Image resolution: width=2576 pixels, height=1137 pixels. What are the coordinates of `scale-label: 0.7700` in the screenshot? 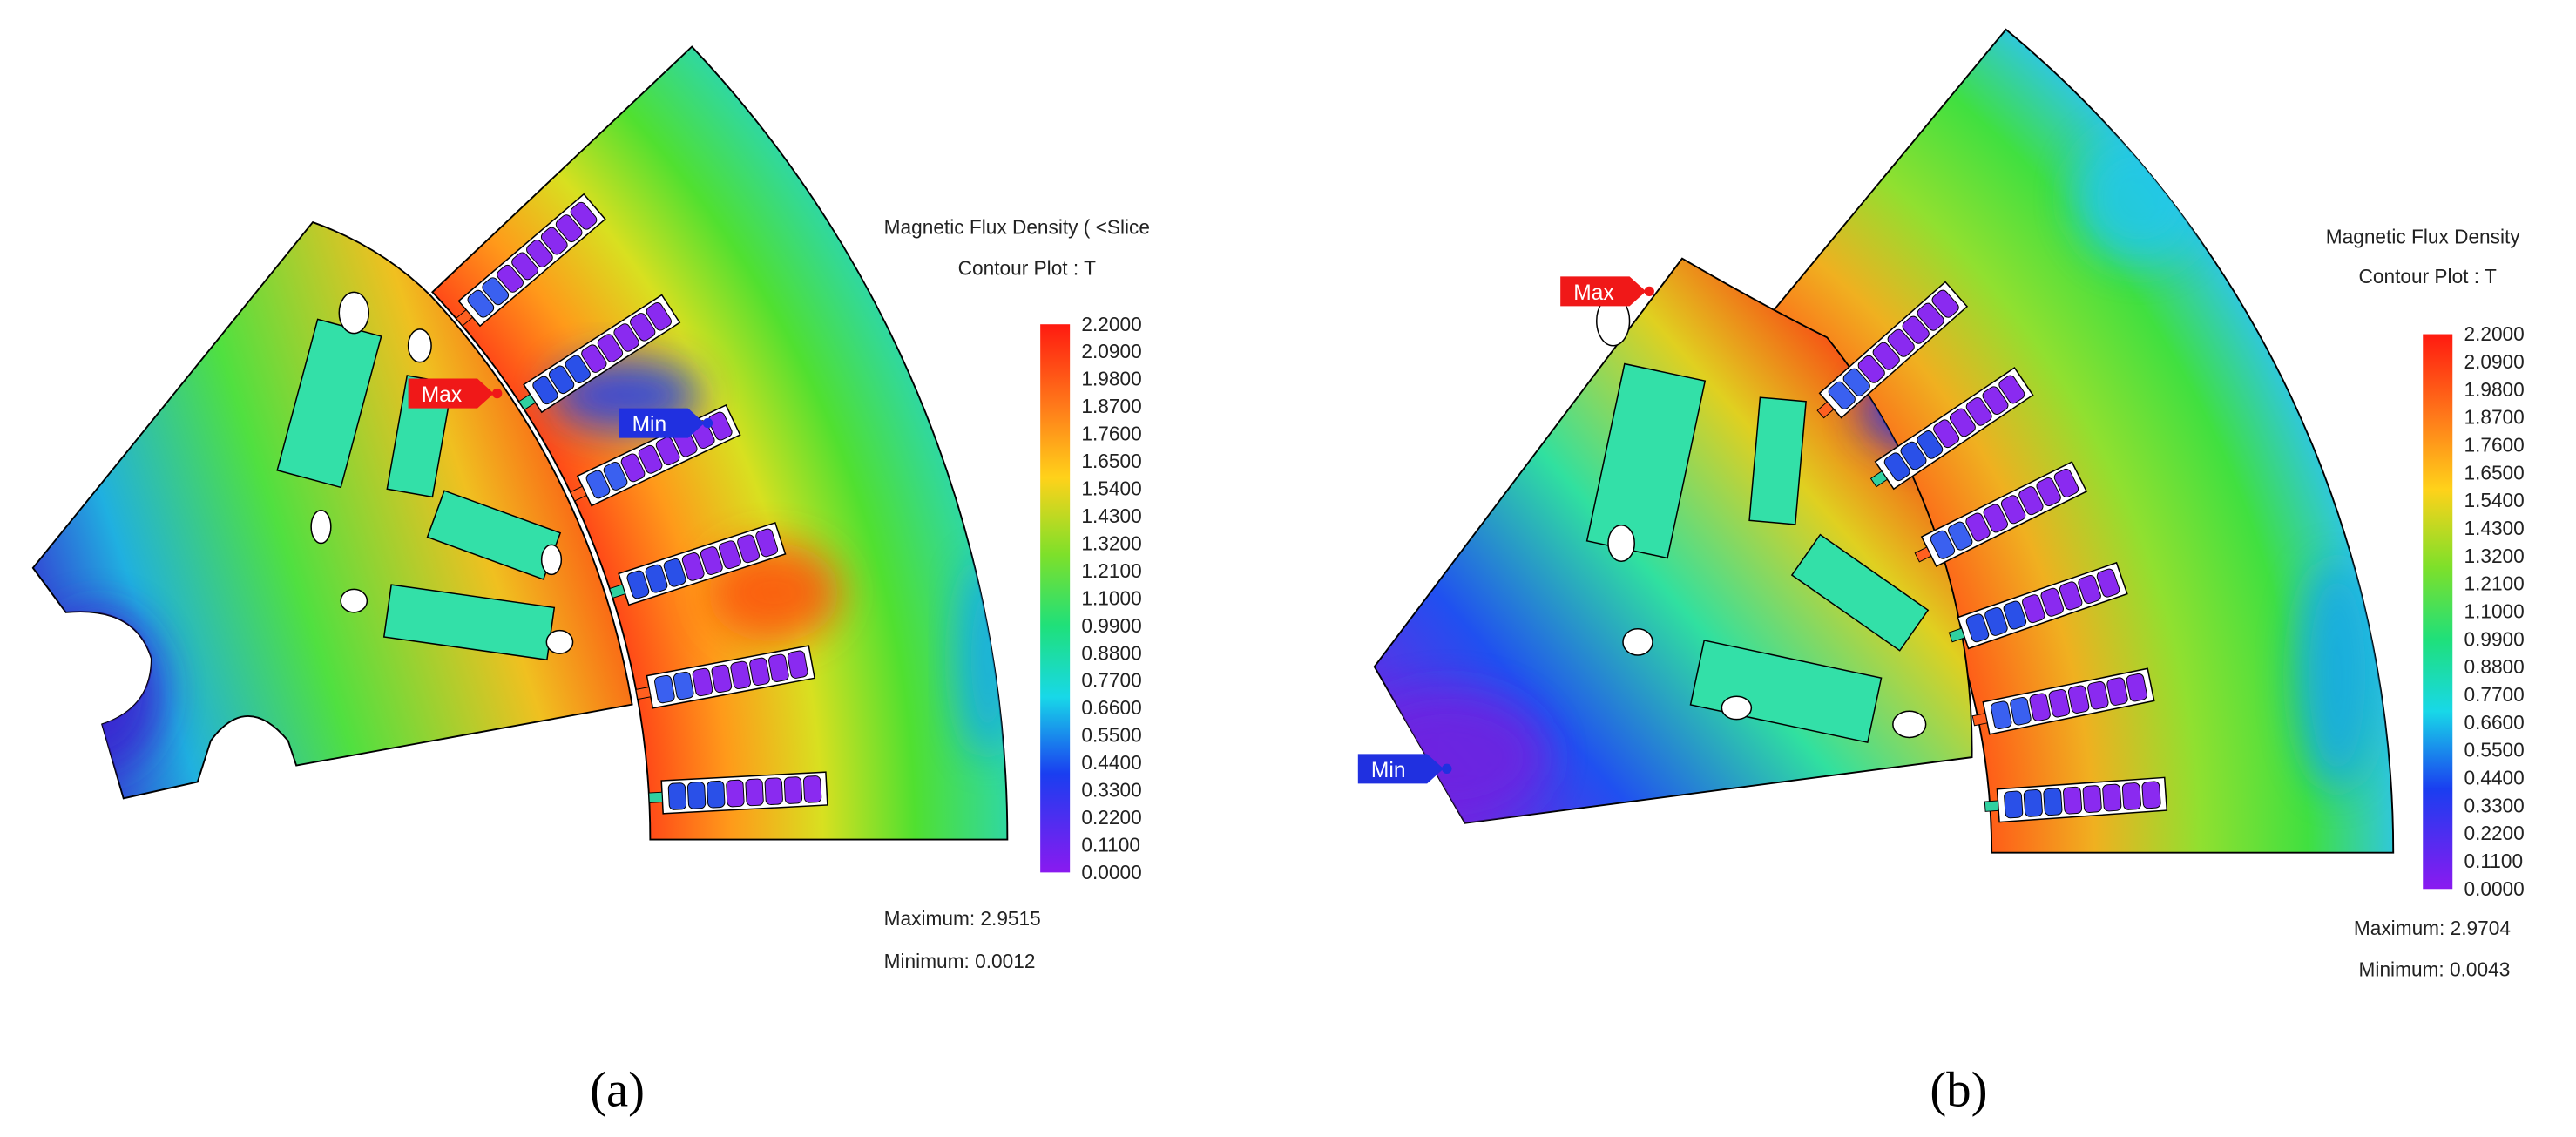 It's located at (2494, 695).